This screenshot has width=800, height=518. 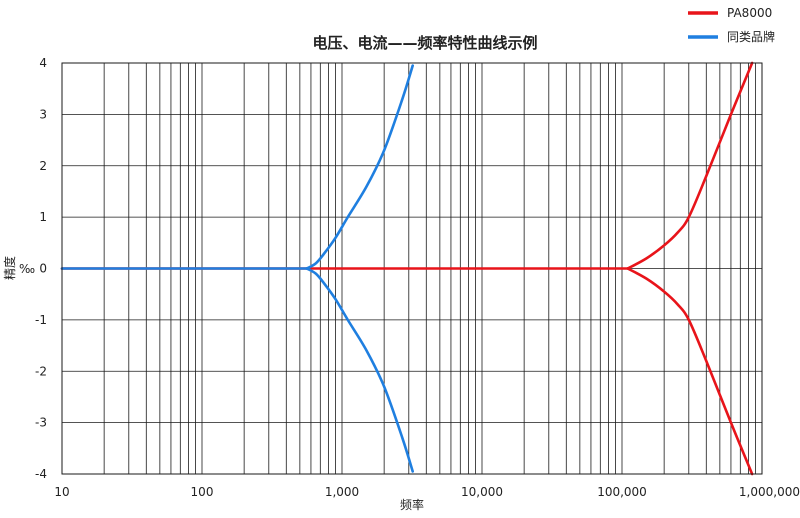 What do you see at coordinates (622, 492) in the screenshot?
I see `x-tick-label: 100,000` at bounding box center [622, 492].